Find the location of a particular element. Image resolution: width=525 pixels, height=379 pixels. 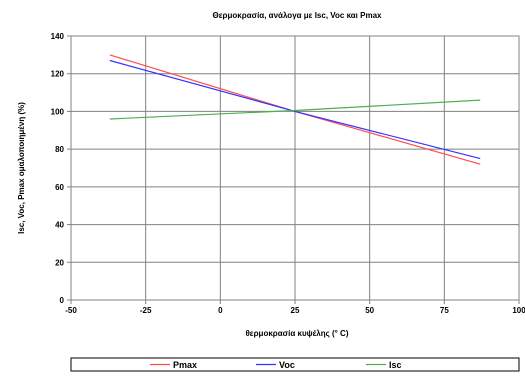

legend-label-isc: Isc is located at coordinates (395, 365).